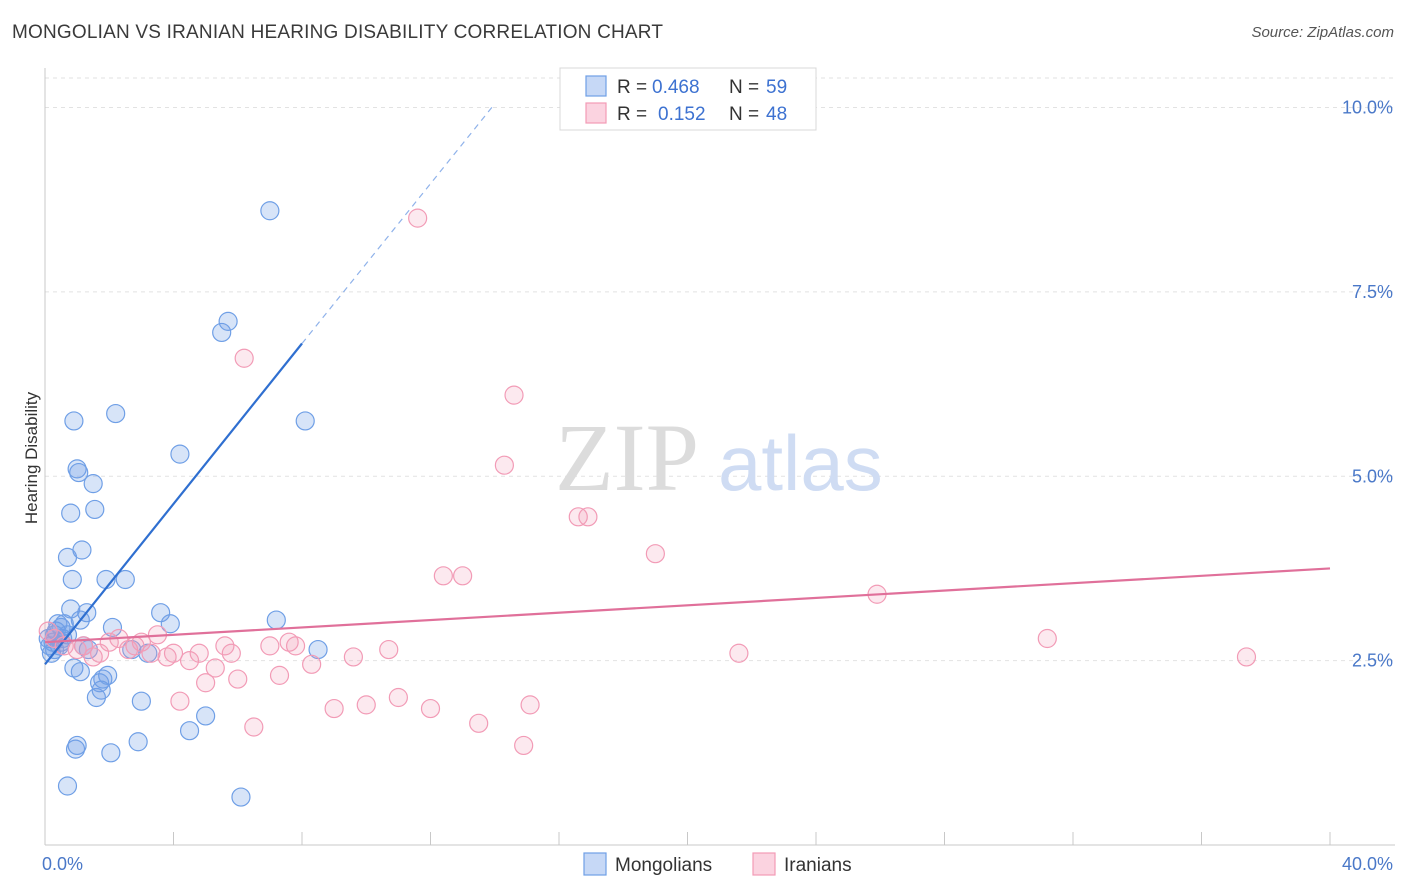  Describe the element at coordinates (596, 86) in the screenshot. I see `legend-swatch-mongolians` at that location.